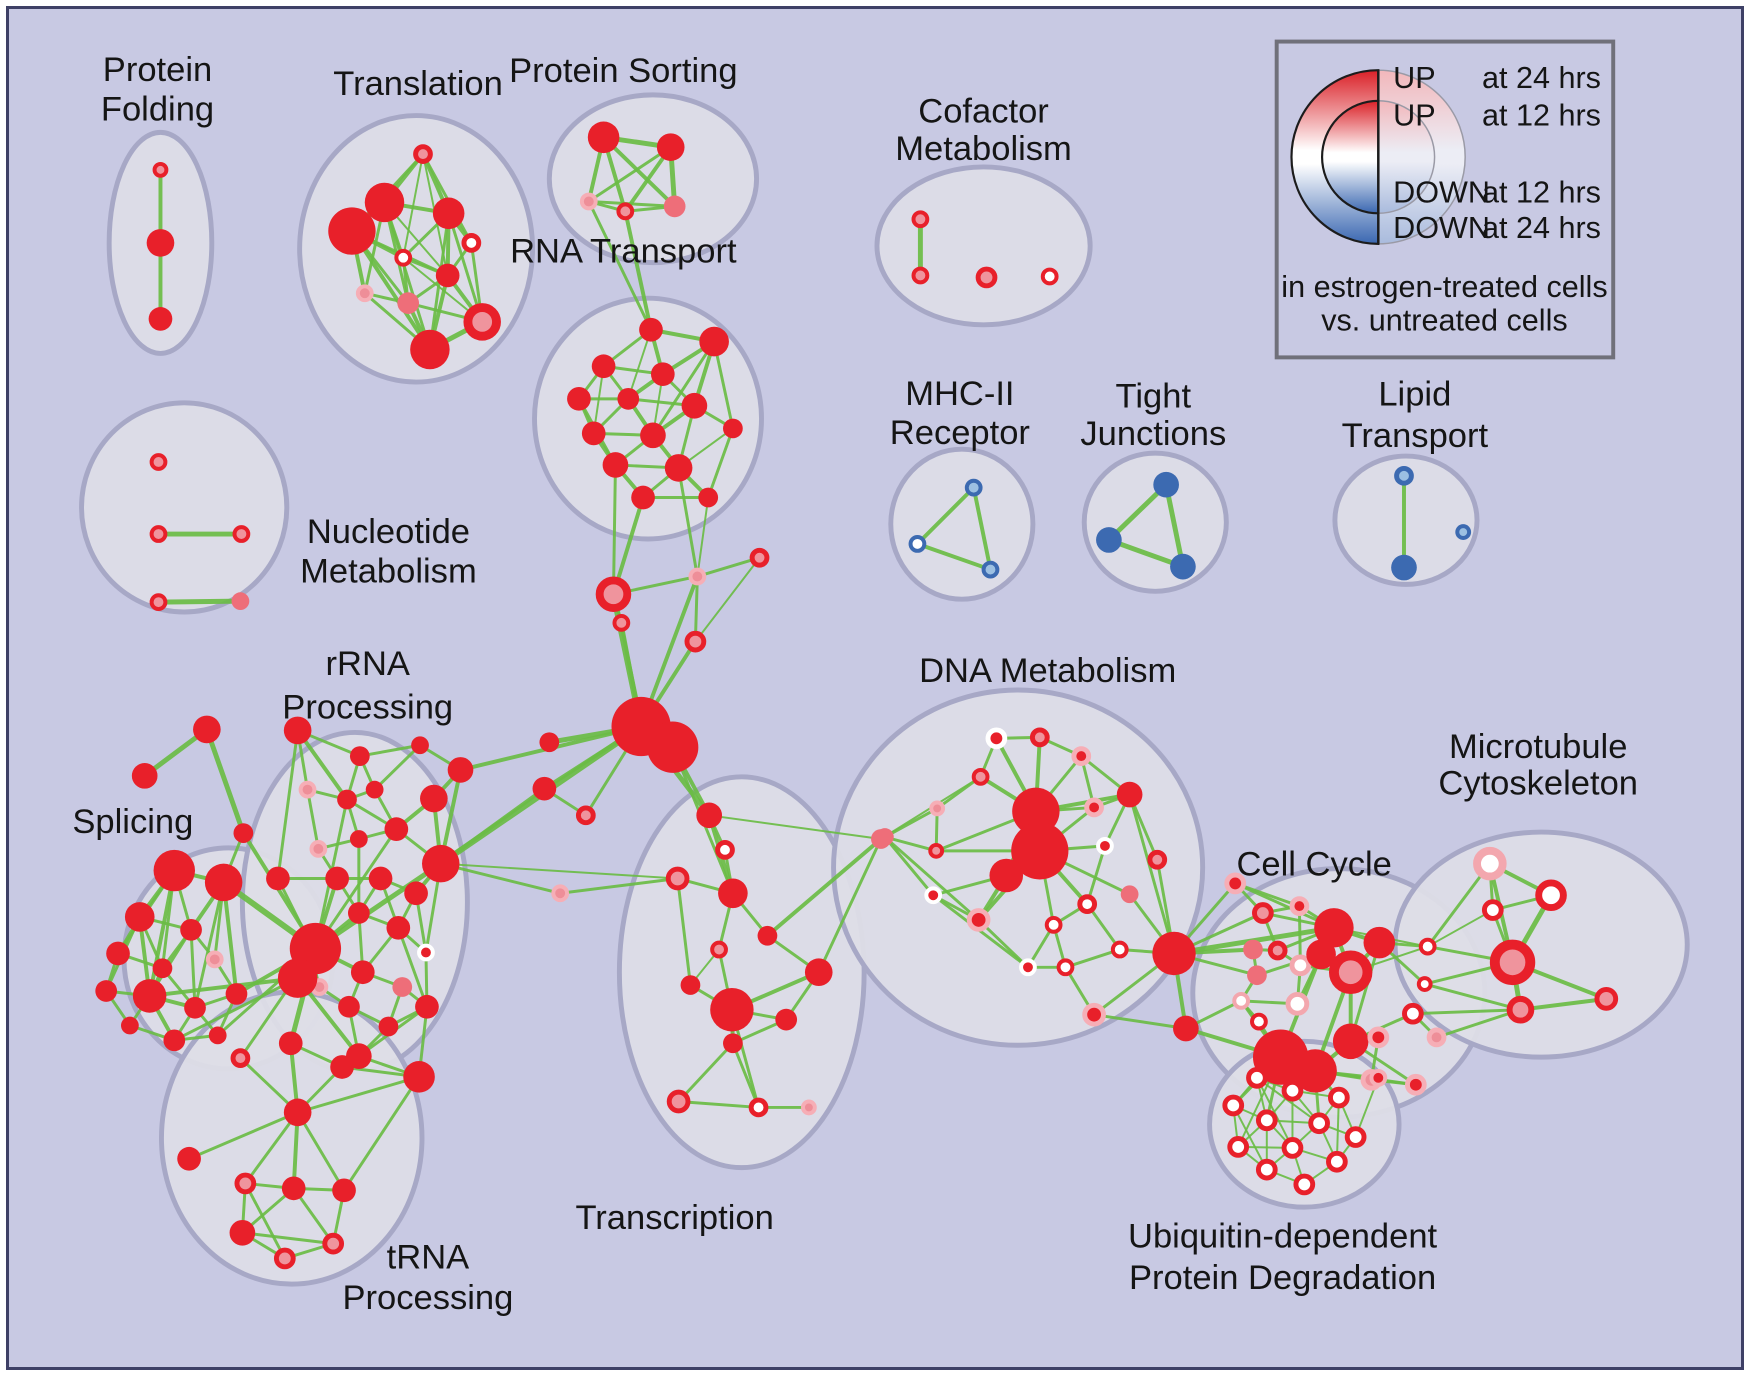 This screenshot has width=1750, height=1376. I want to click on cluster-label-protein-folding: Protein, so click(157, 70).